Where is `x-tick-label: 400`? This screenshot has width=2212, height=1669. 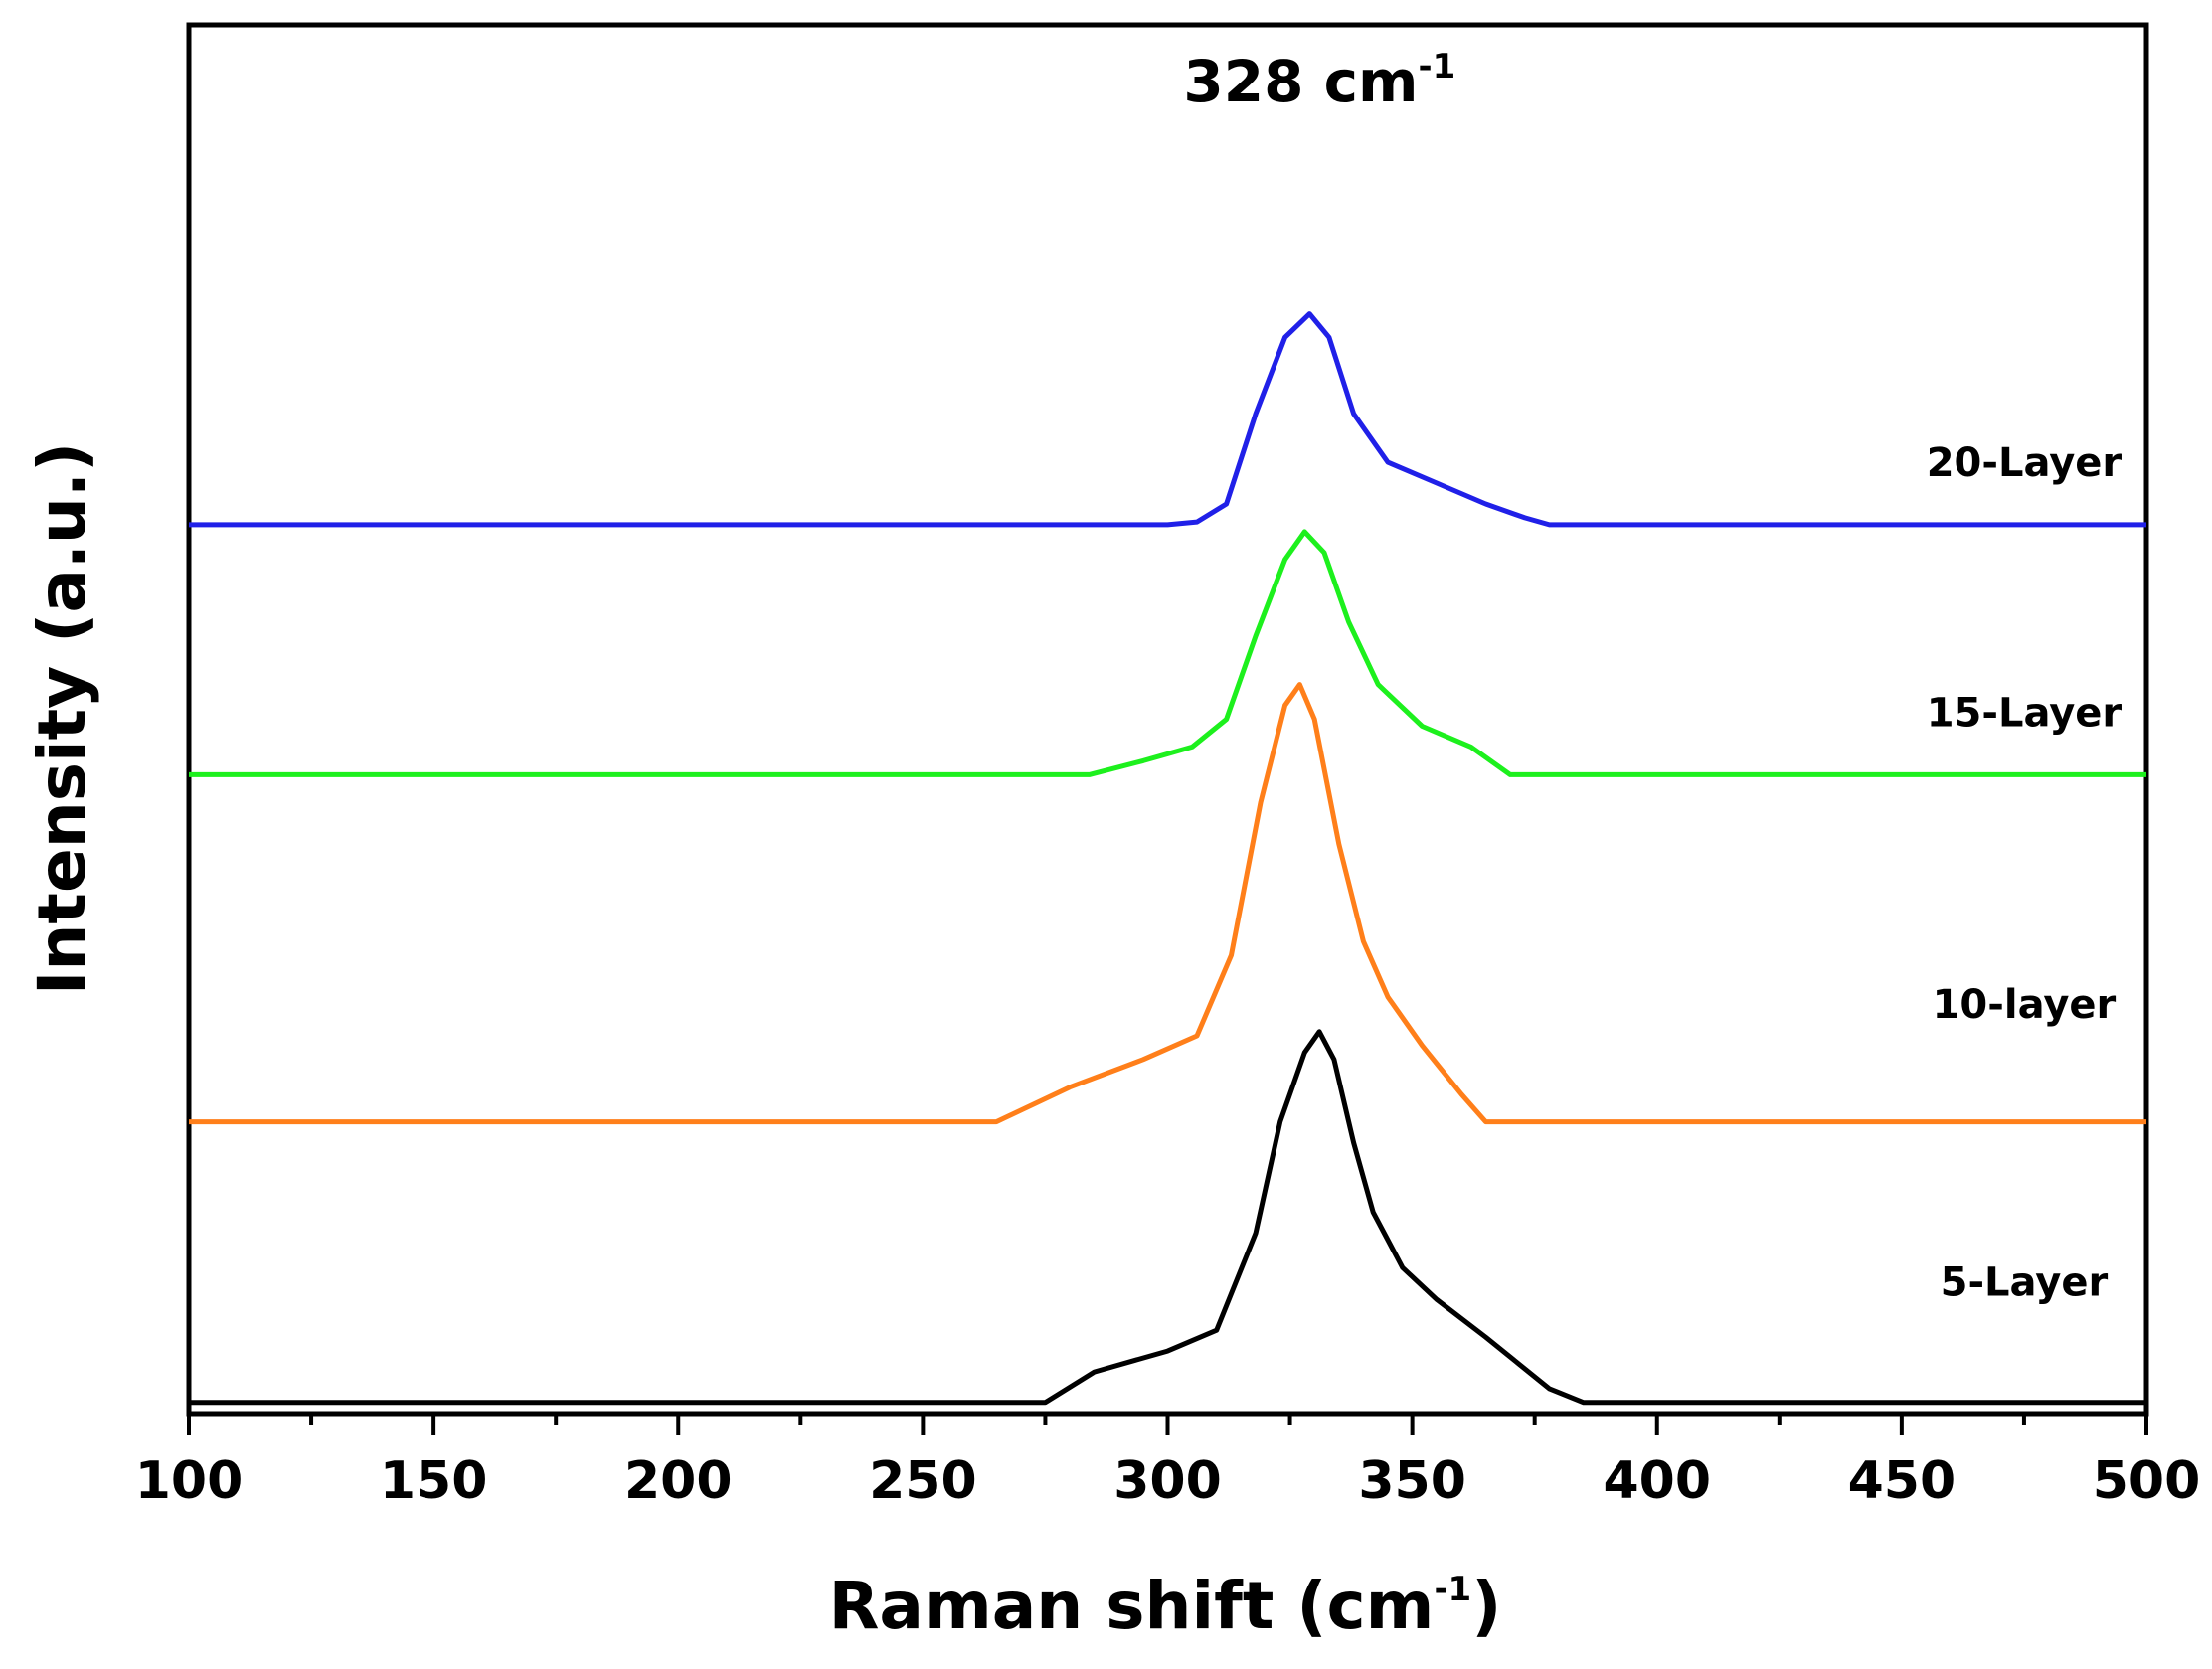 x-tick-label: 400 is located at coordinates (1657, 1481).